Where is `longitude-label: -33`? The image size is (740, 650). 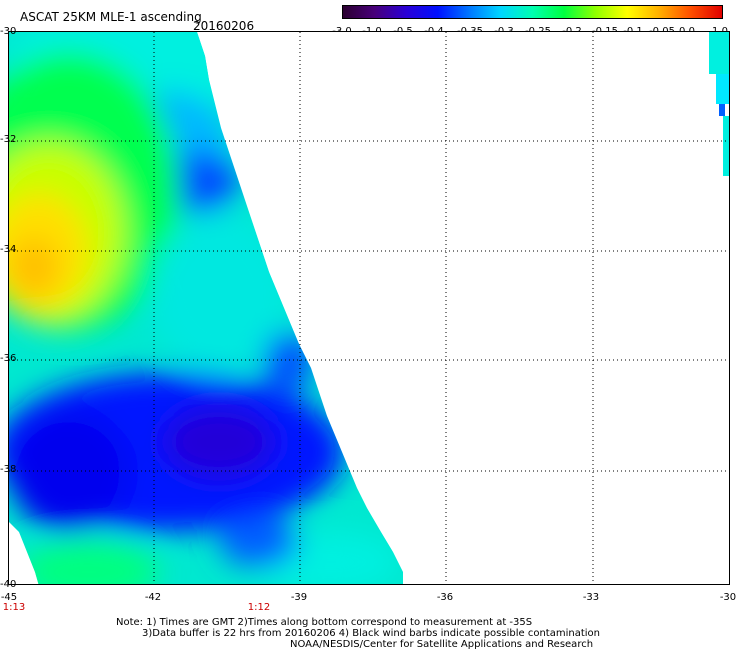
longitude-label: -33 is located at coordinates (591, 597).